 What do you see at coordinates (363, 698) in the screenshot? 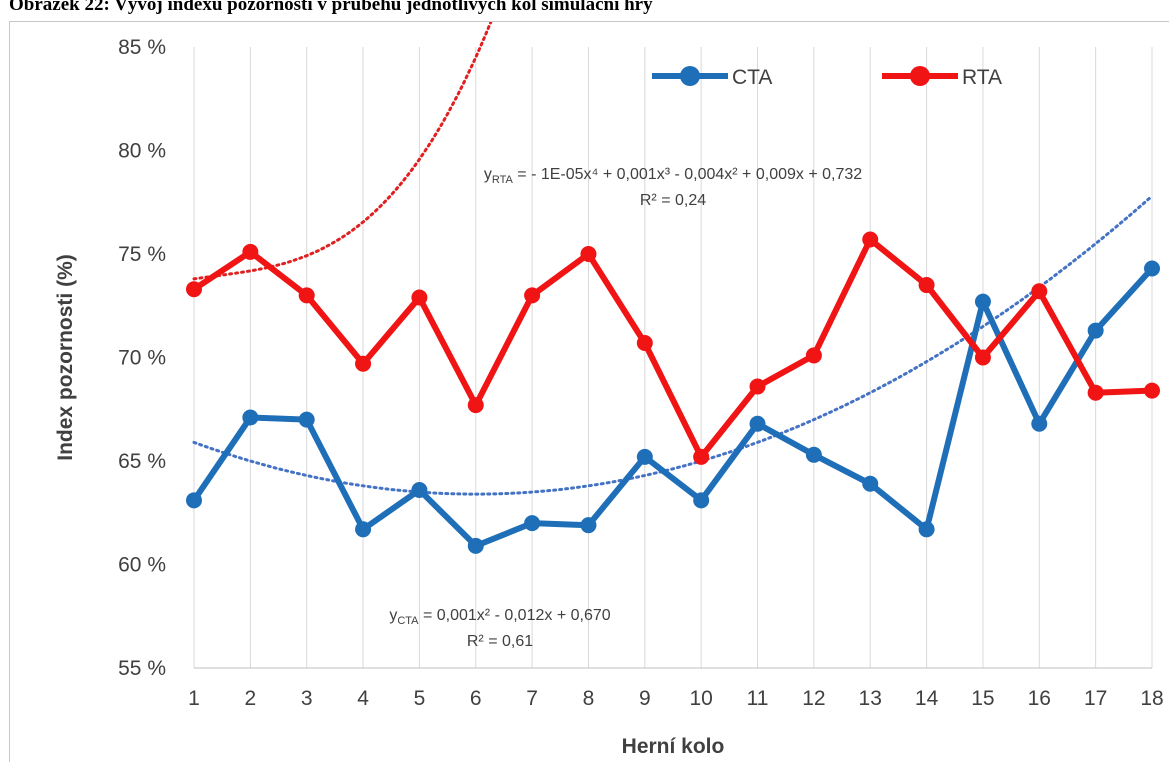
I see `x-tick-label: 4` at bounding box center [363, 698].